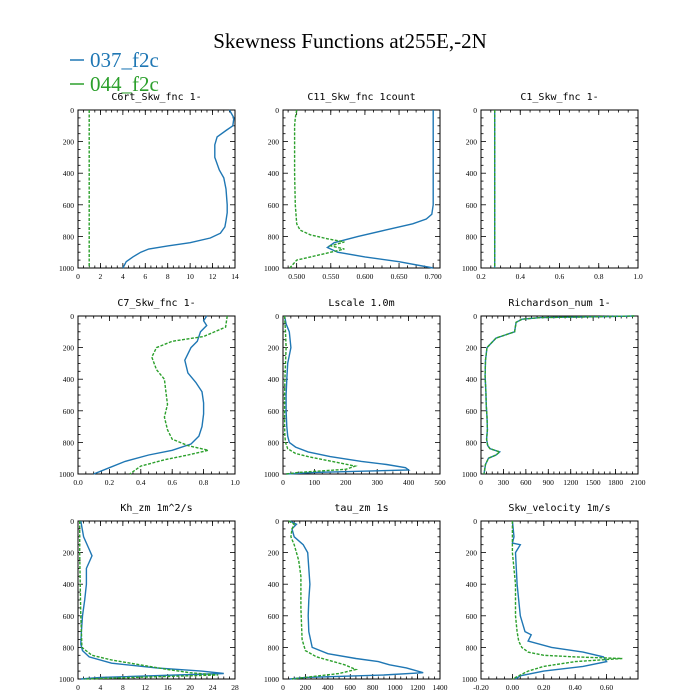 The width and height of the screenshot is (700, 700). Describe the element at coordinates (156, 303) in the screenshot. I see `panel-title: C7_Skw_fnc 1-` at that location.